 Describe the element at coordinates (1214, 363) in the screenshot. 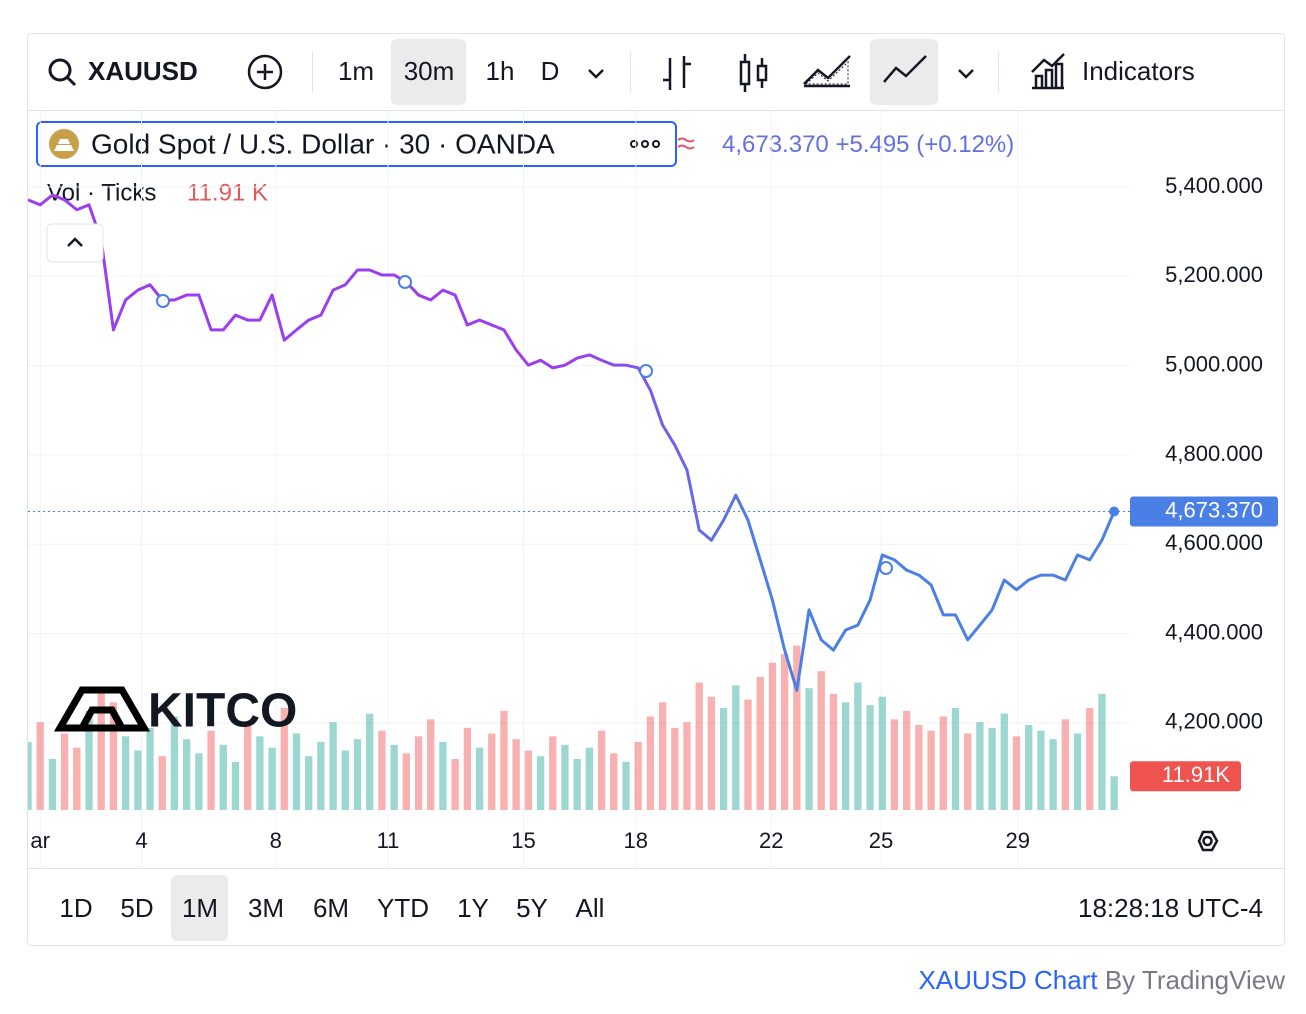

I see `y-tick-label: 5,000.000` at that location.